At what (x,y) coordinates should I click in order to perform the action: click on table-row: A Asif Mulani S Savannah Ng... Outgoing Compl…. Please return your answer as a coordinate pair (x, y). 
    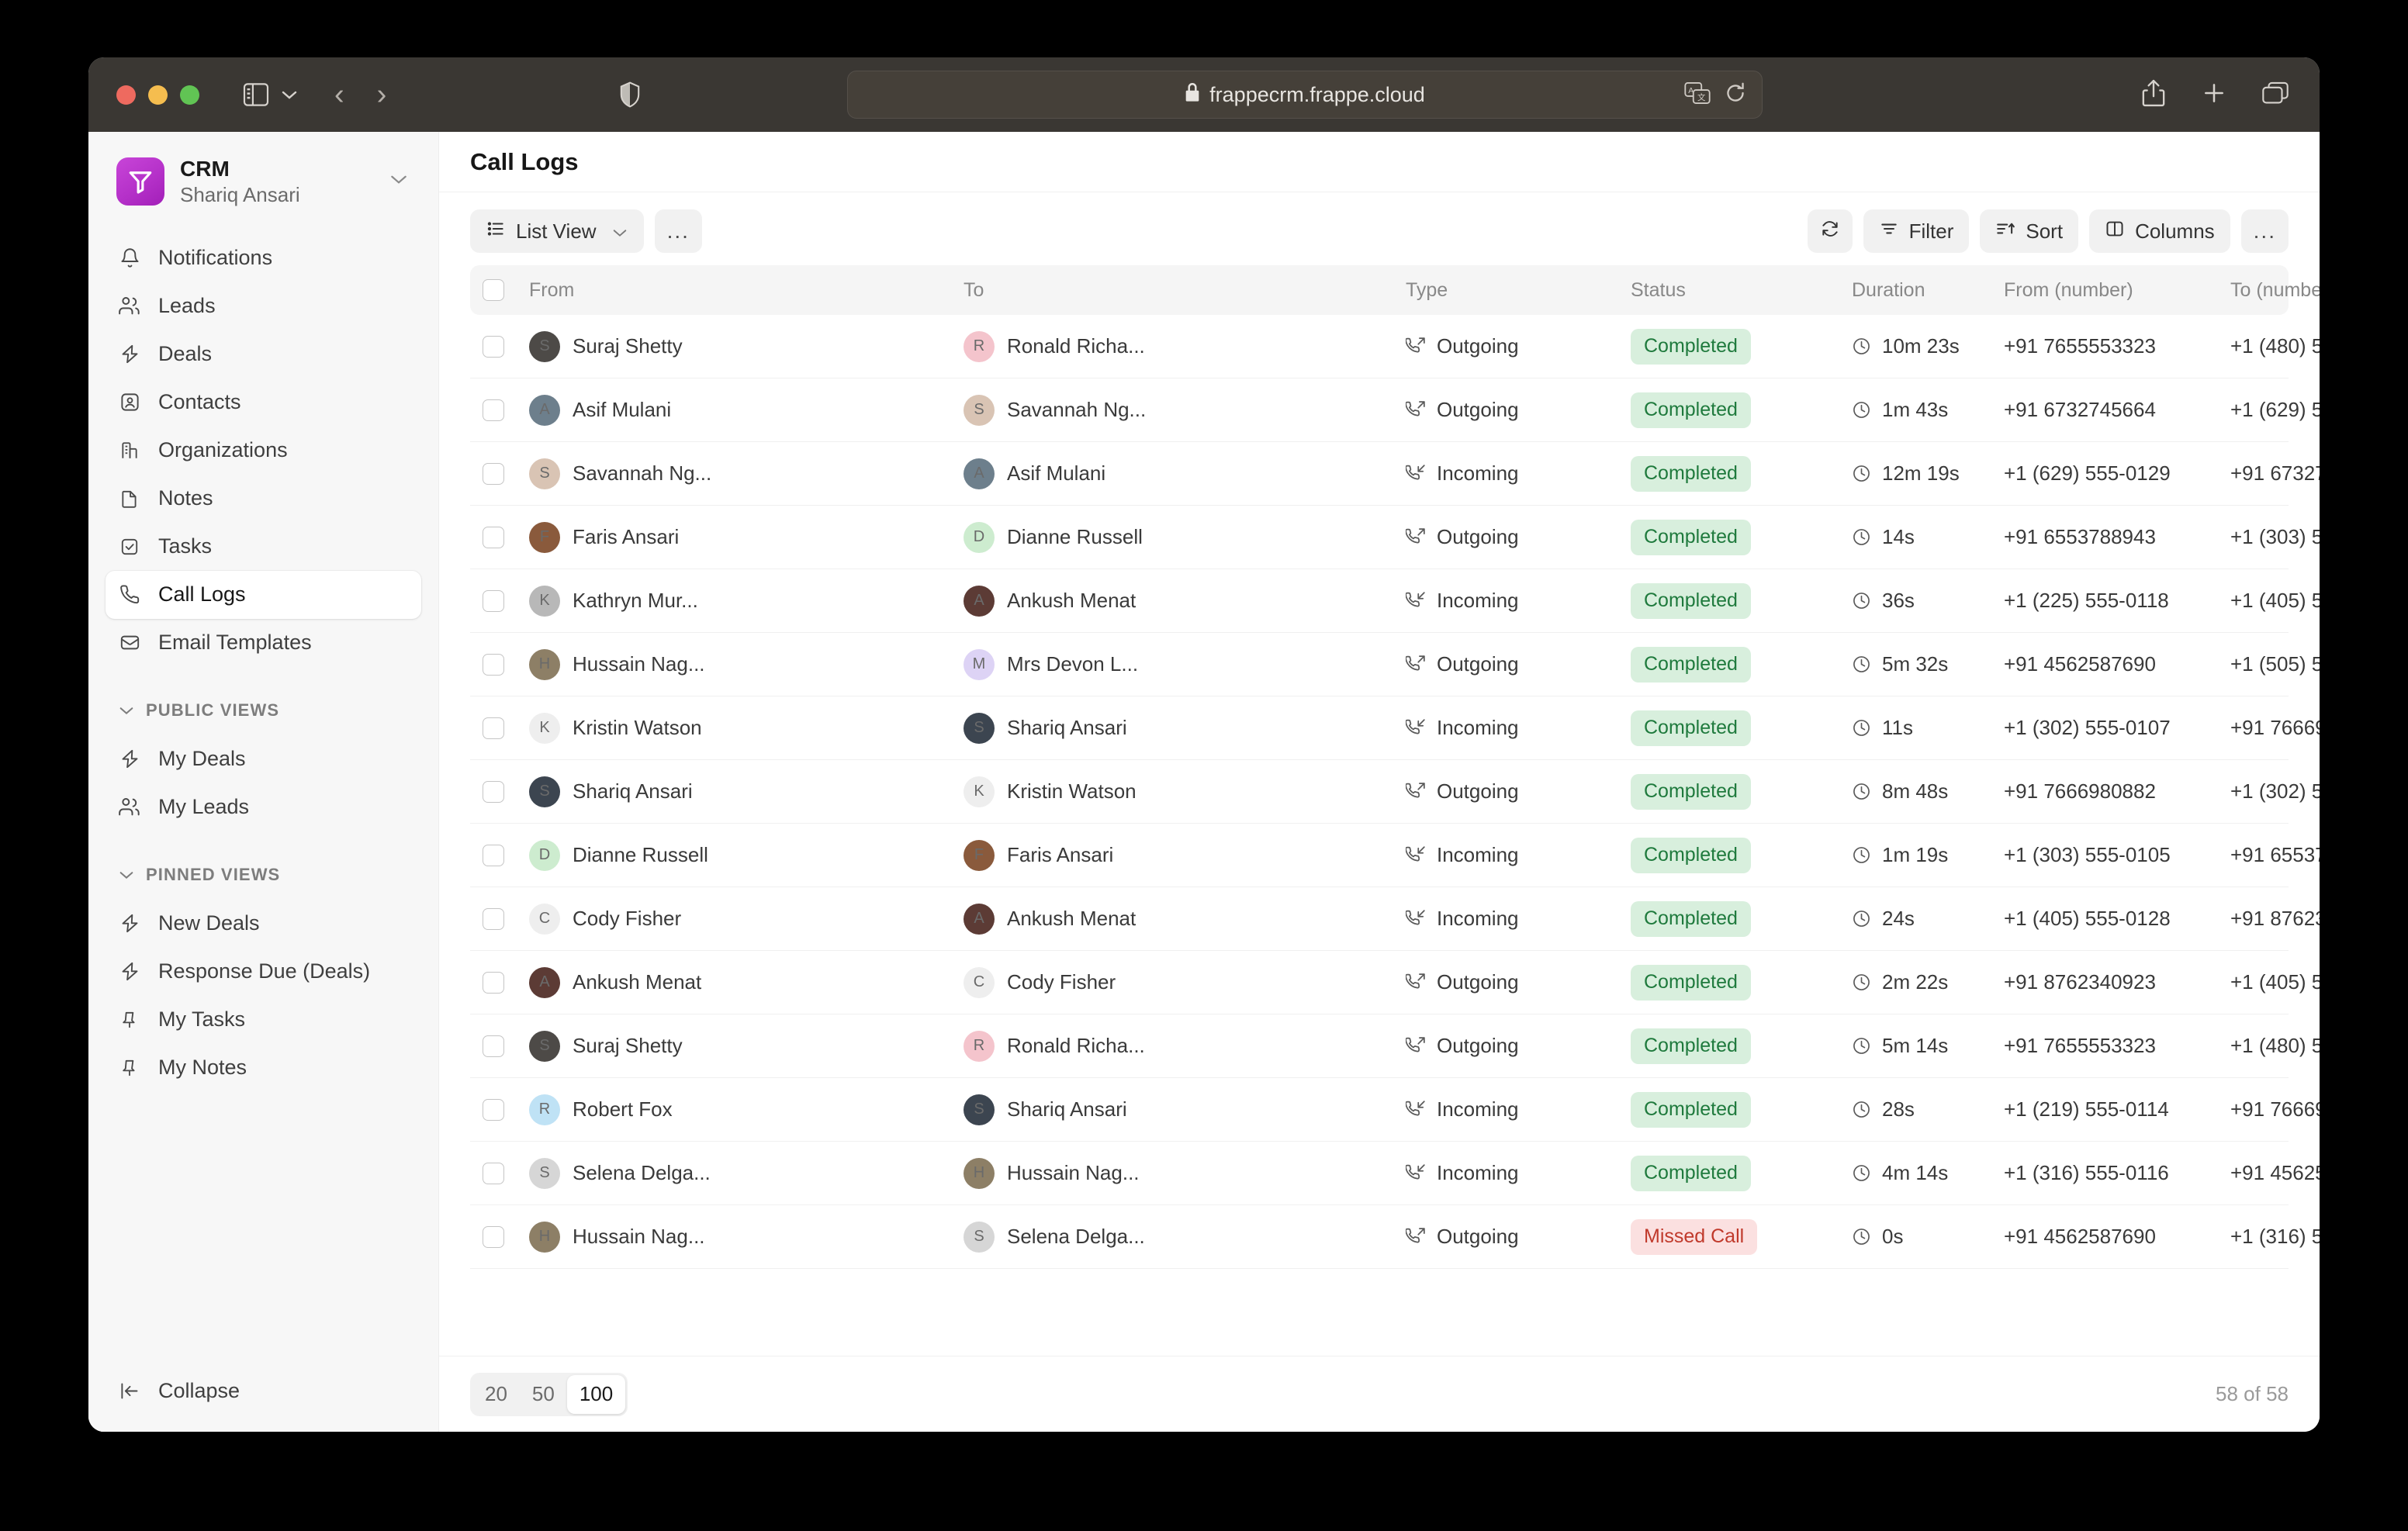
    Looking at the image, I should click on (1395, 410).